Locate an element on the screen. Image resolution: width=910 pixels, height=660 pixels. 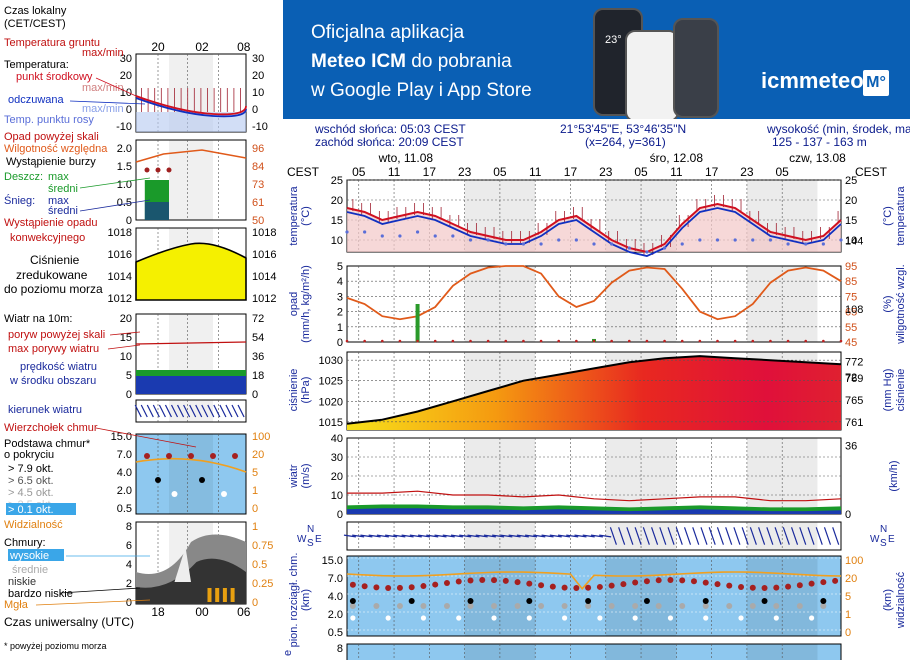
hum-tick: 65 is located at coordinates (851, 313).